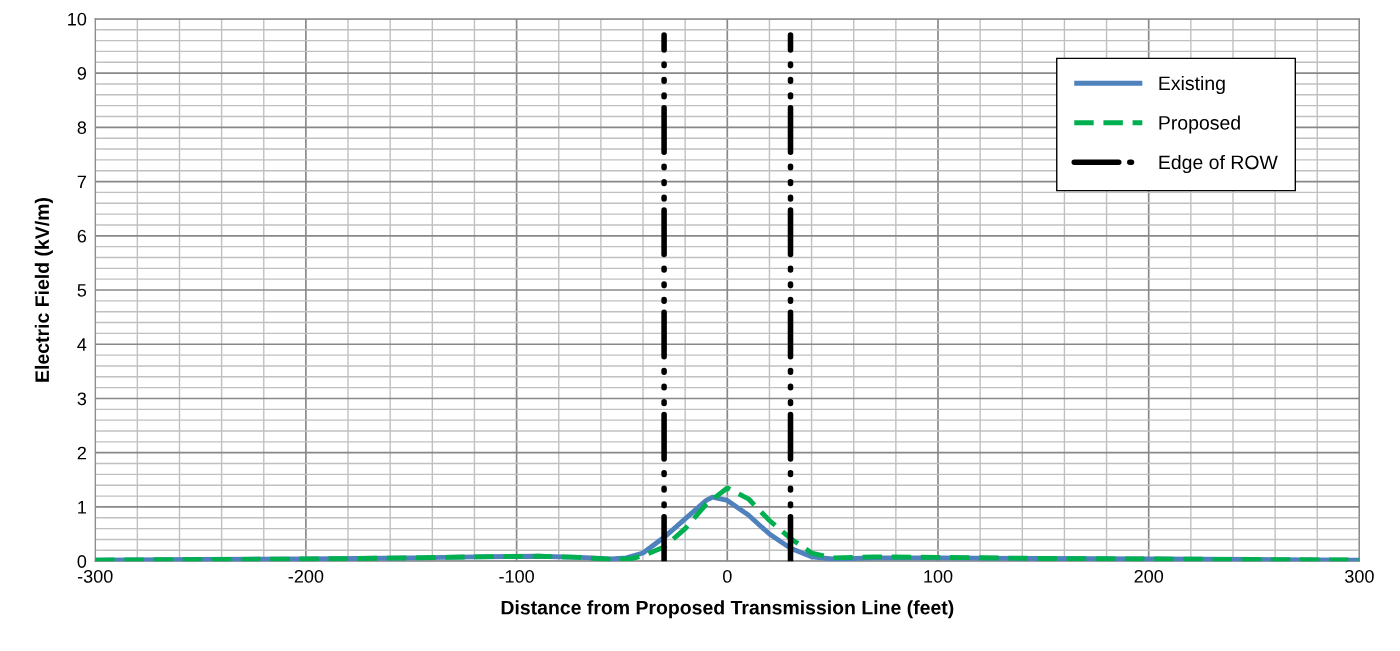 This screenshot has width=1400, height=651. Describe the element at coordinates (1199, 124) in the screenshot. I see `legend-label: Proposed` at that location.